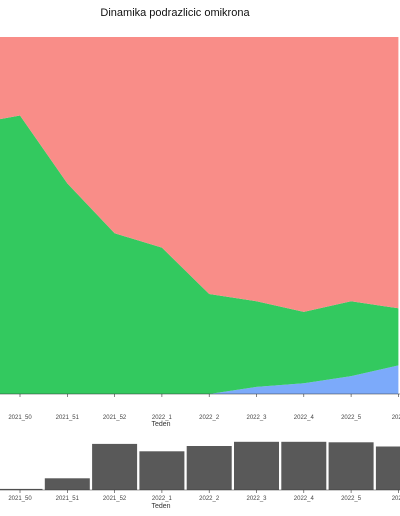  I want to click on area-x-tick-label: 2022, so click(396, 418).